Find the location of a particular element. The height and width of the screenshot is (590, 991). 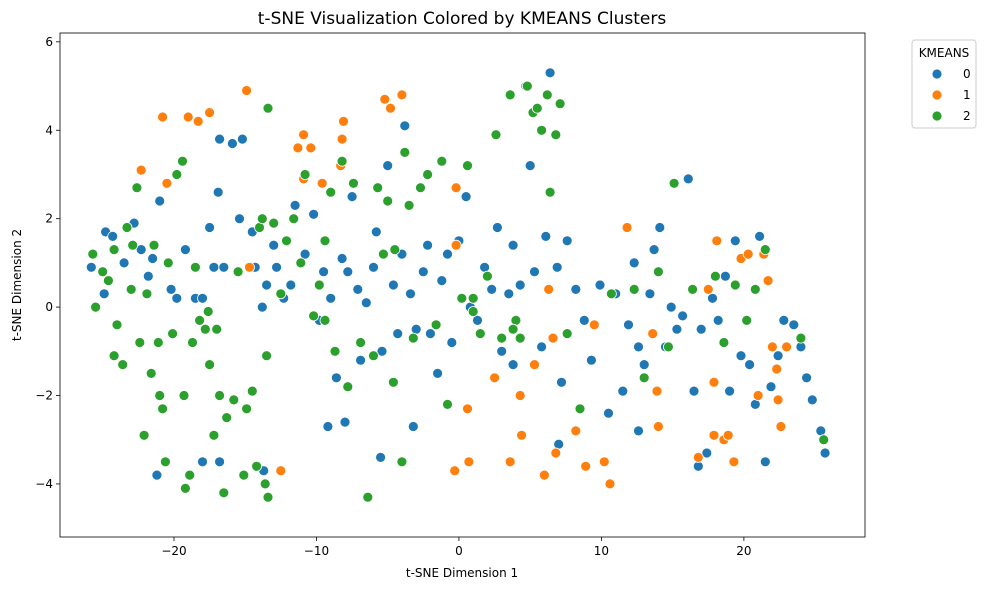

y-axis-label: t-SNE Dimension 2 is located at coordinates (17, 285).